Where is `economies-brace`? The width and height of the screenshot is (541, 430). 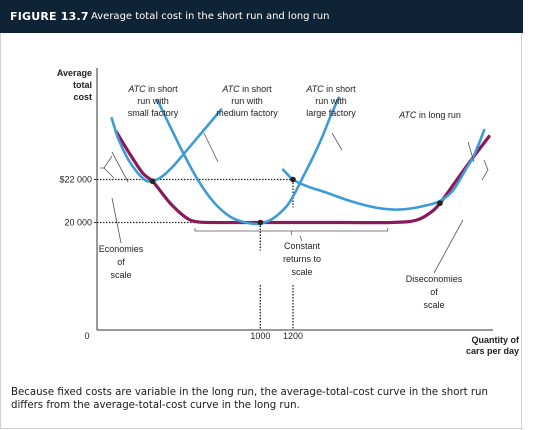 economies-brace is located at coordinates (107, 167).